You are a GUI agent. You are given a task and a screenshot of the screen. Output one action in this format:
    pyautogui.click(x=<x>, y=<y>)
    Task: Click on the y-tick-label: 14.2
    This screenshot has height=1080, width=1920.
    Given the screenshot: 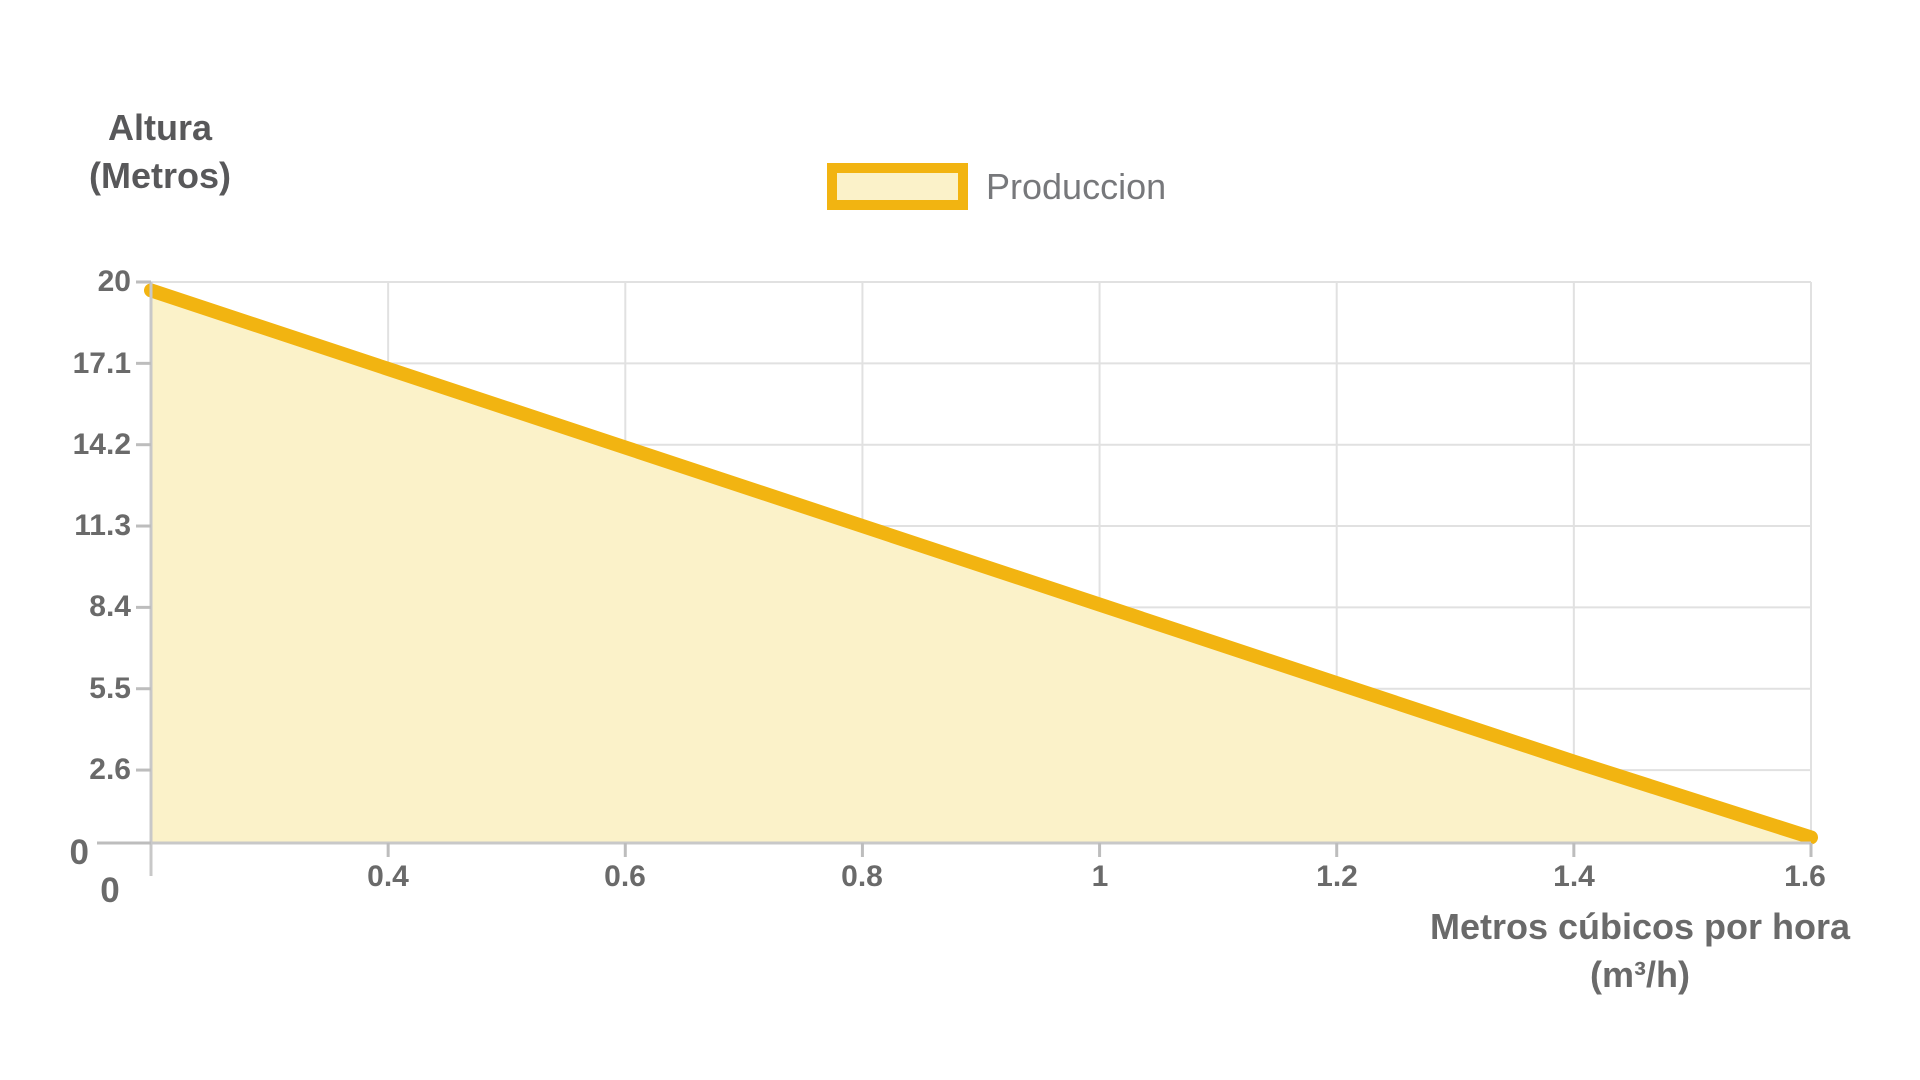 What is the action you would take?
    pyautogui.click(x=101, y=444)
    